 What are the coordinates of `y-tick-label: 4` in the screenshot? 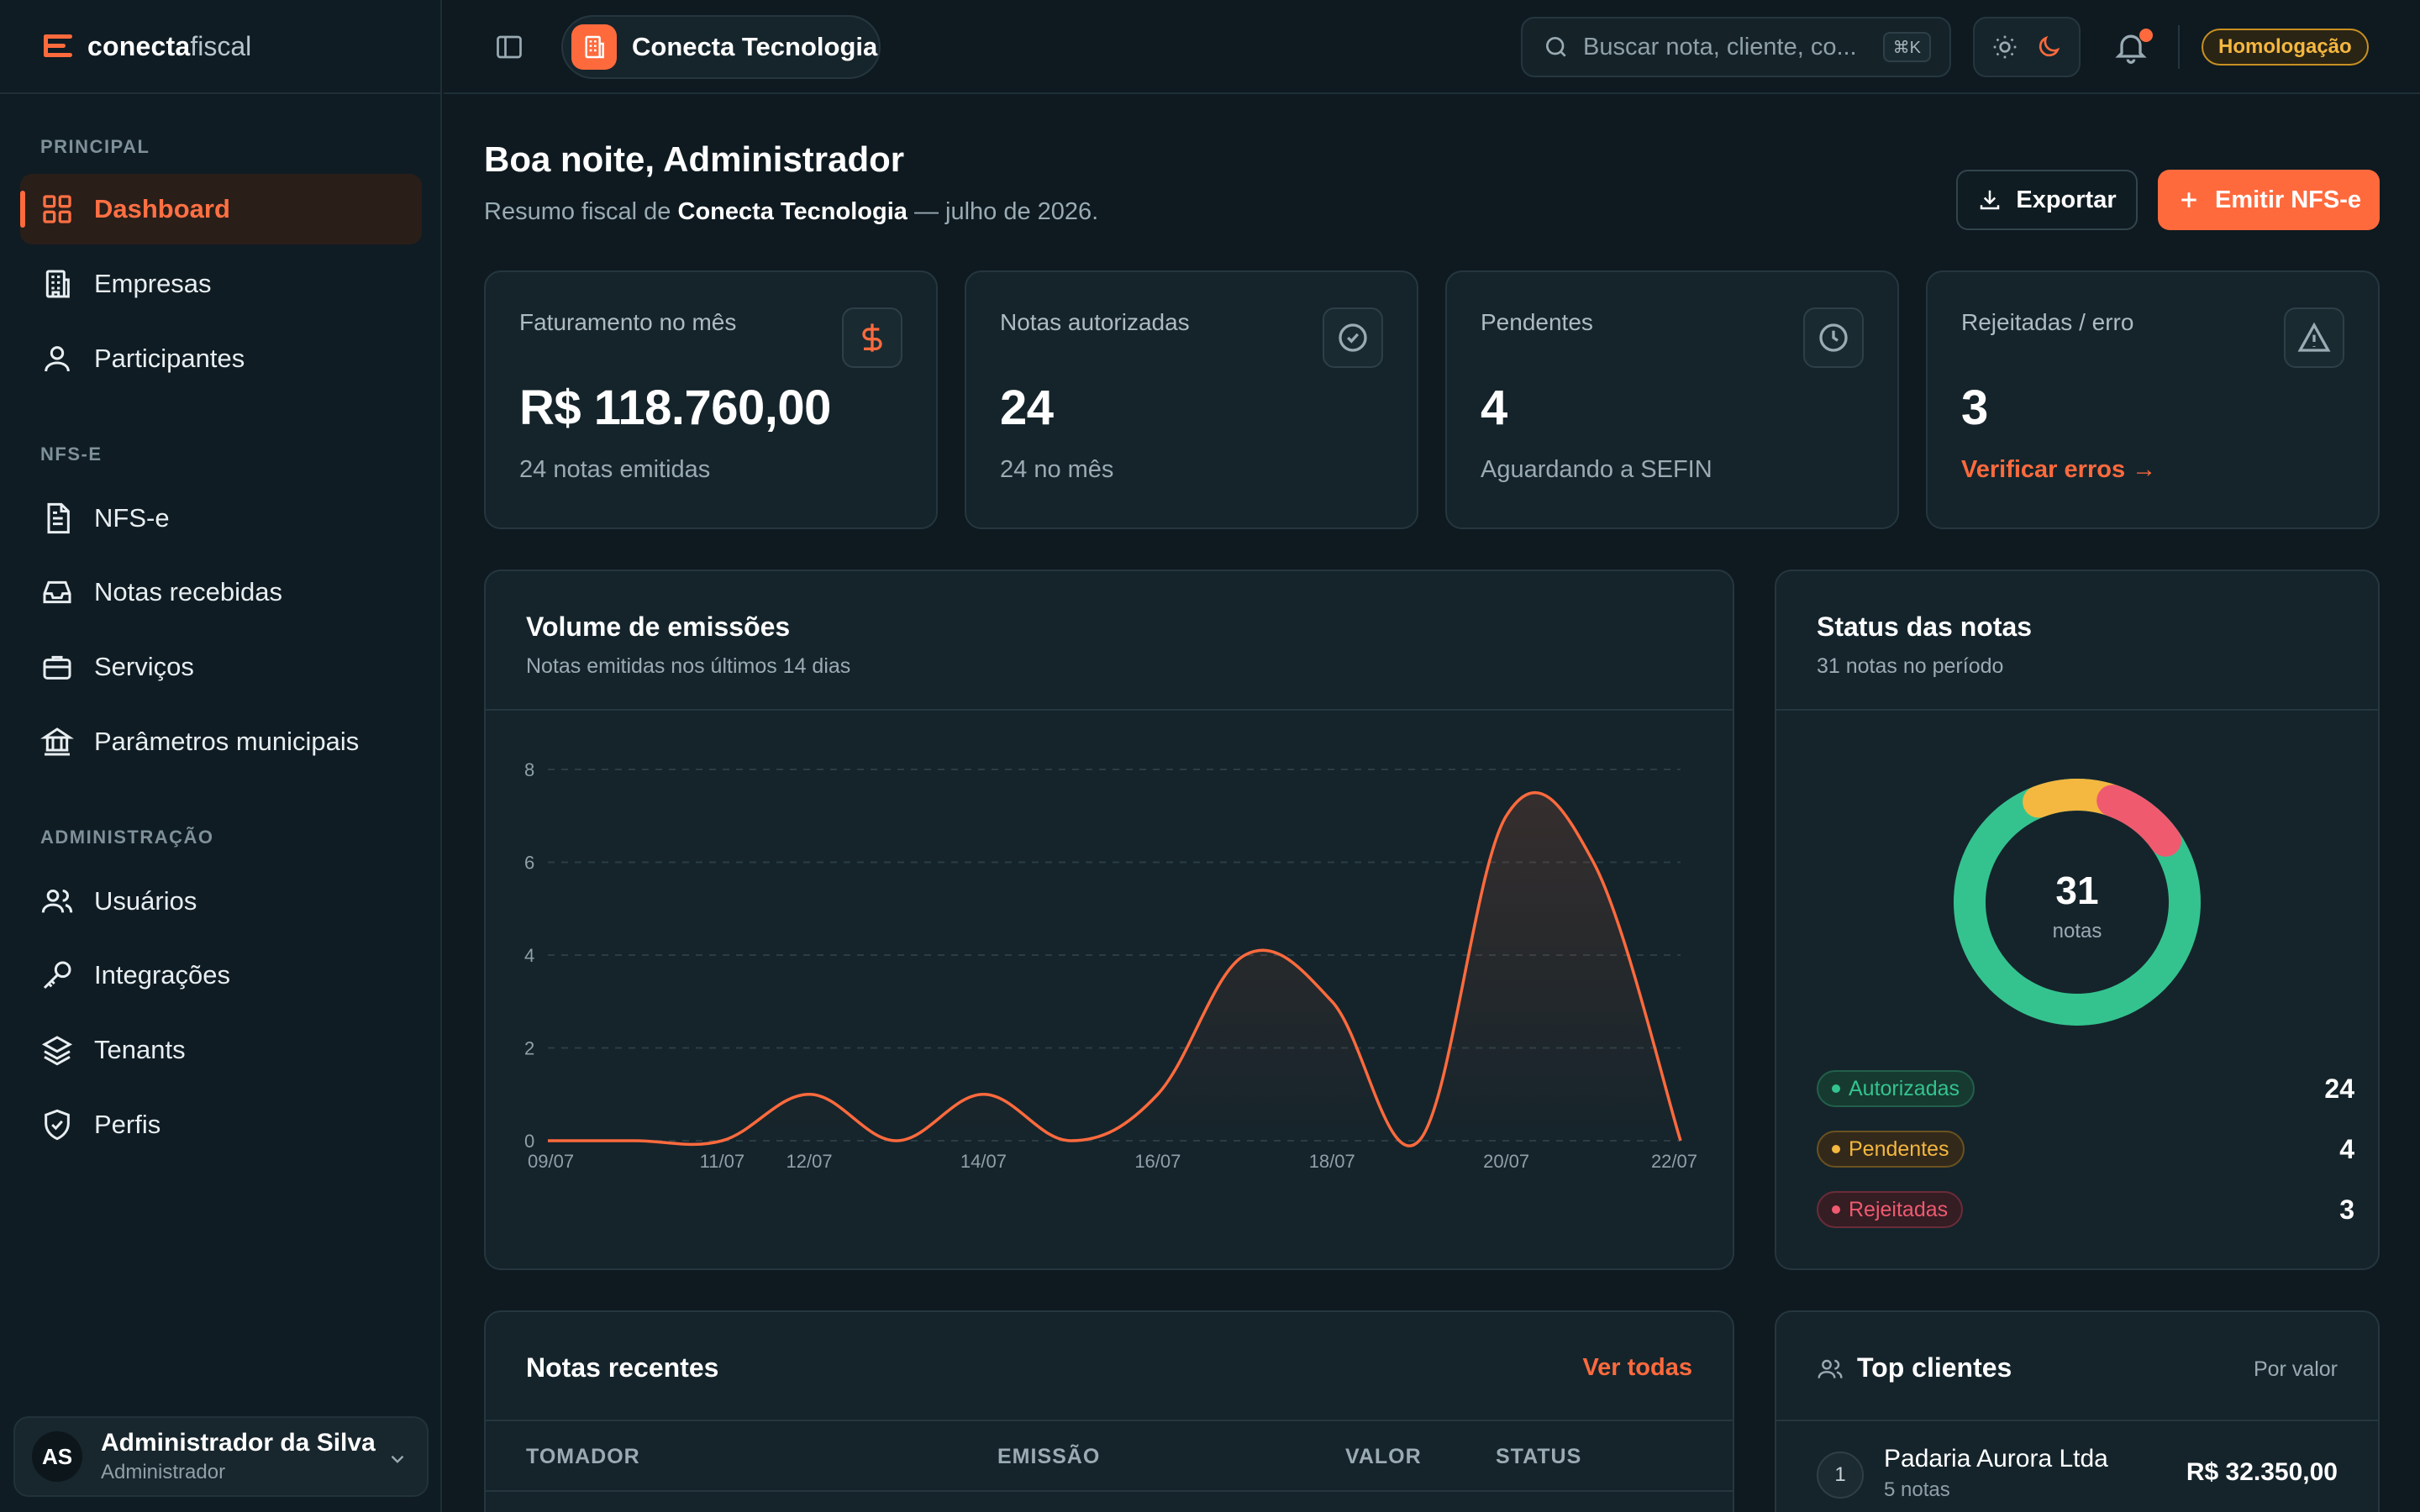 It's located at (529, 955).